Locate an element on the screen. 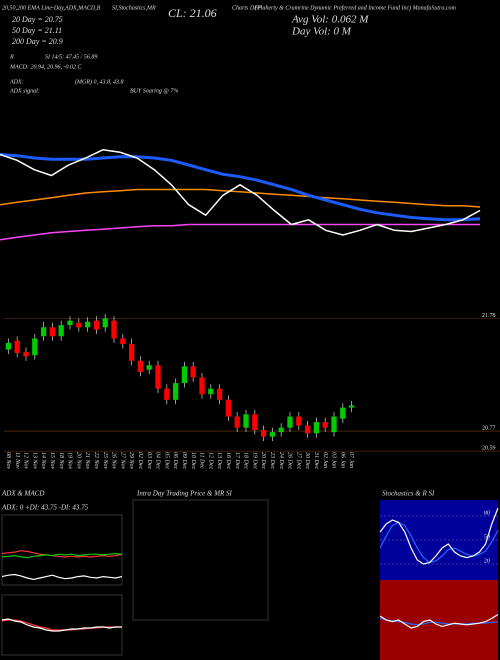 This screenshot has width=500, height=660. x-tick-label: 11 Dec is located at coordinates (202, 460).